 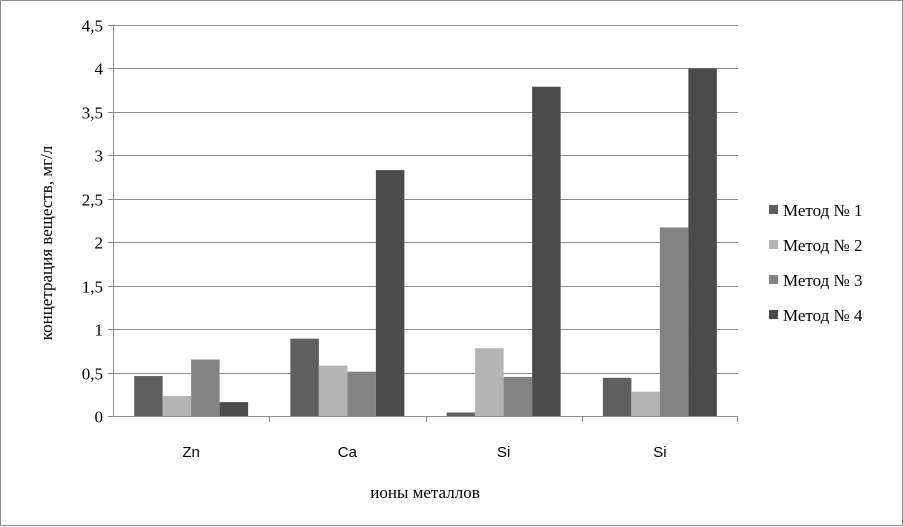 What do you see at coordinates (823, 245) in the screenshot?
I see `legend-label: Метод № 2` at bounding box center [823, 245].